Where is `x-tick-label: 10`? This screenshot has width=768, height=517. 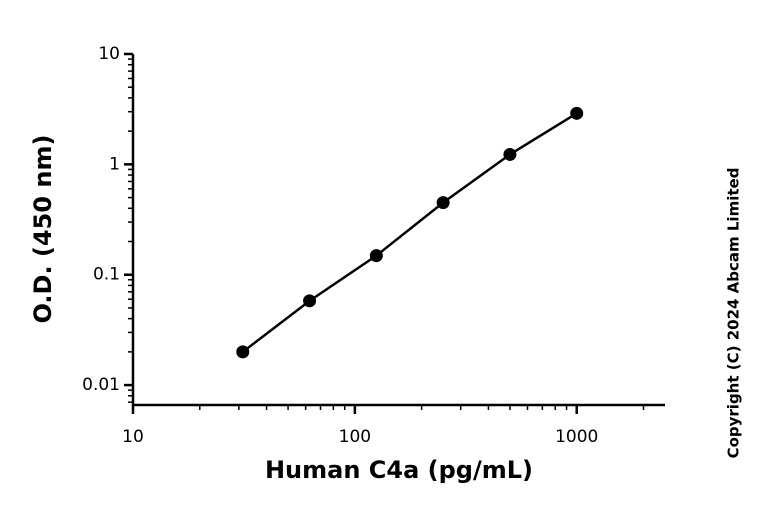
x-tick-label: 10 is located at coordinates (133, 437).